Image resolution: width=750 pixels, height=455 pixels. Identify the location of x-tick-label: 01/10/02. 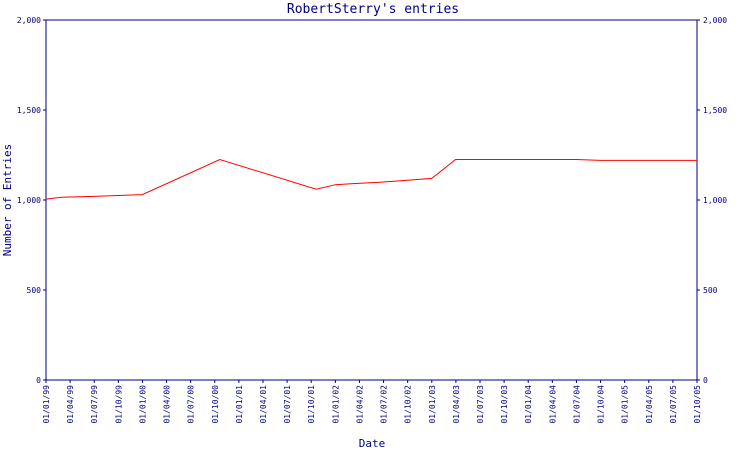
(408, 404).